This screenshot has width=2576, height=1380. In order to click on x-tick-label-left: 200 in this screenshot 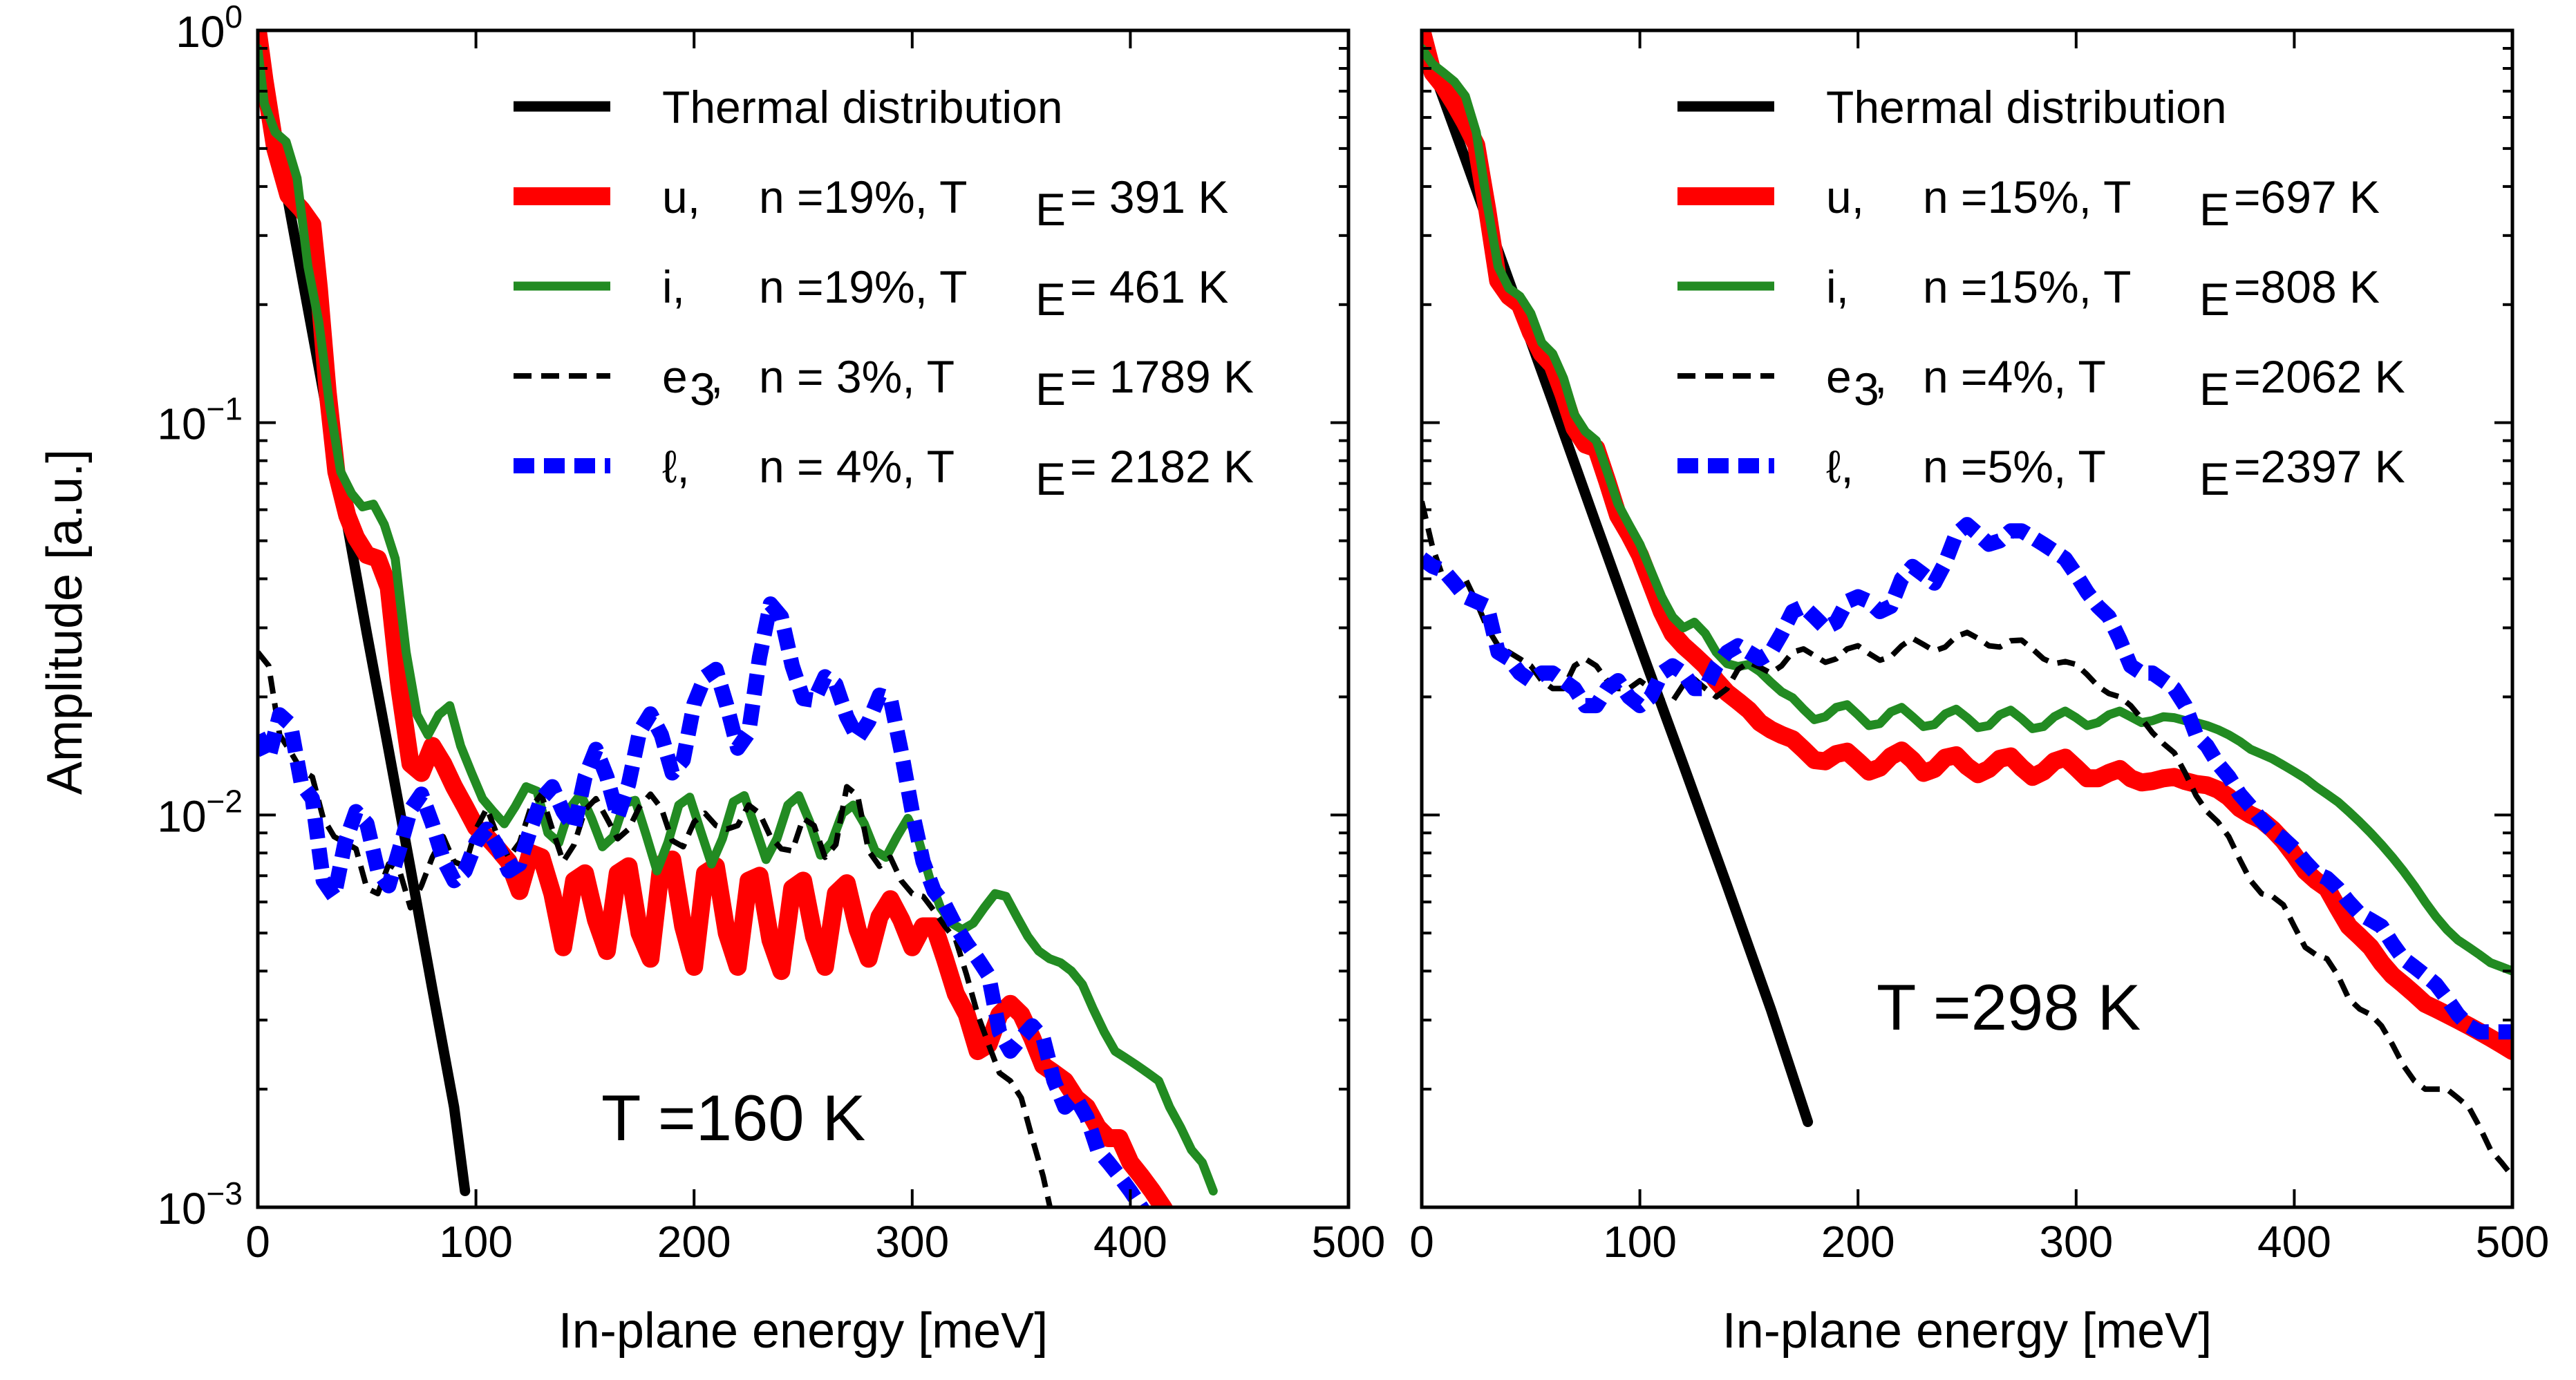, I will do `click(694, 1242)`.